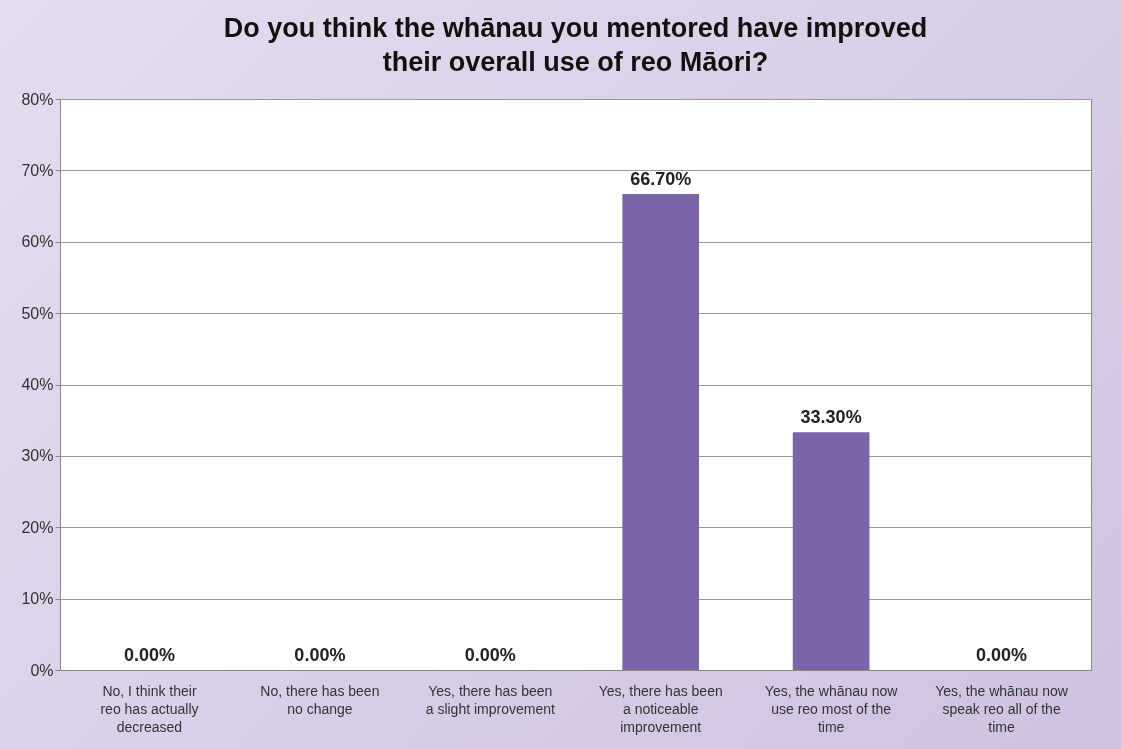 Image resolution: width=1121 pixels, height=749 pixels. I want to click on data-label: 33.30%, so click(831, 417).